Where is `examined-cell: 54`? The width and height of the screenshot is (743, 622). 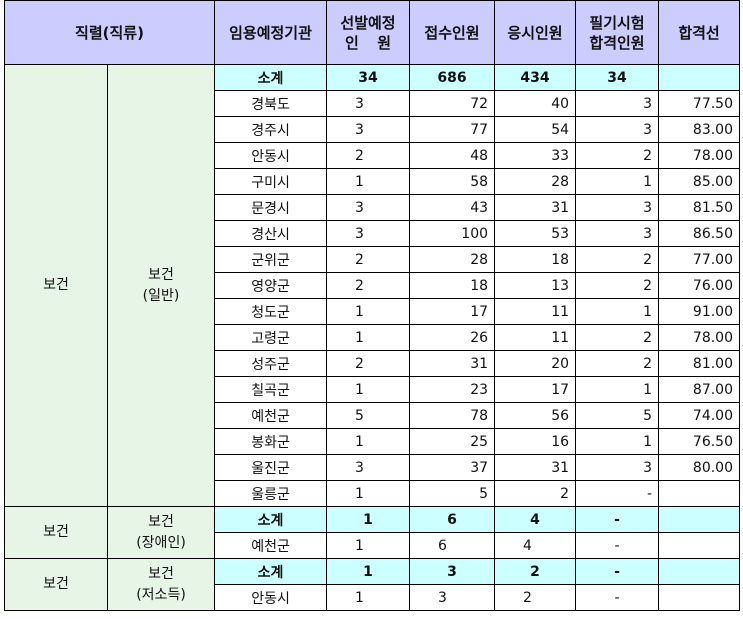
examined-cell: 54 is located at coordinates (535, 129).